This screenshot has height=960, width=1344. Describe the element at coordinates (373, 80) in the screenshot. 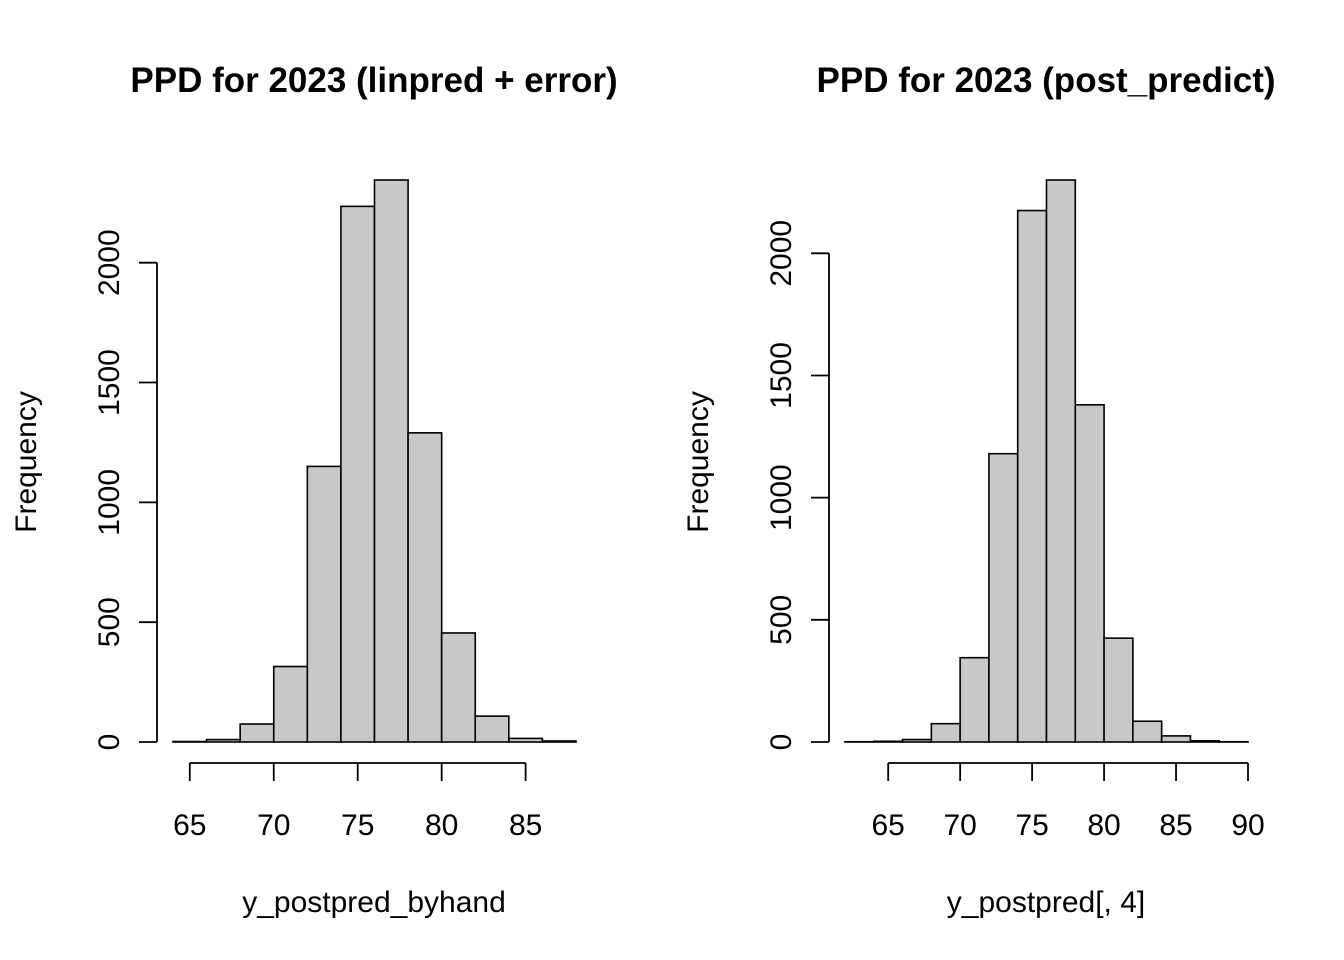

I see `chart-title: PPD for 2023 (linpred + error)` at that location.